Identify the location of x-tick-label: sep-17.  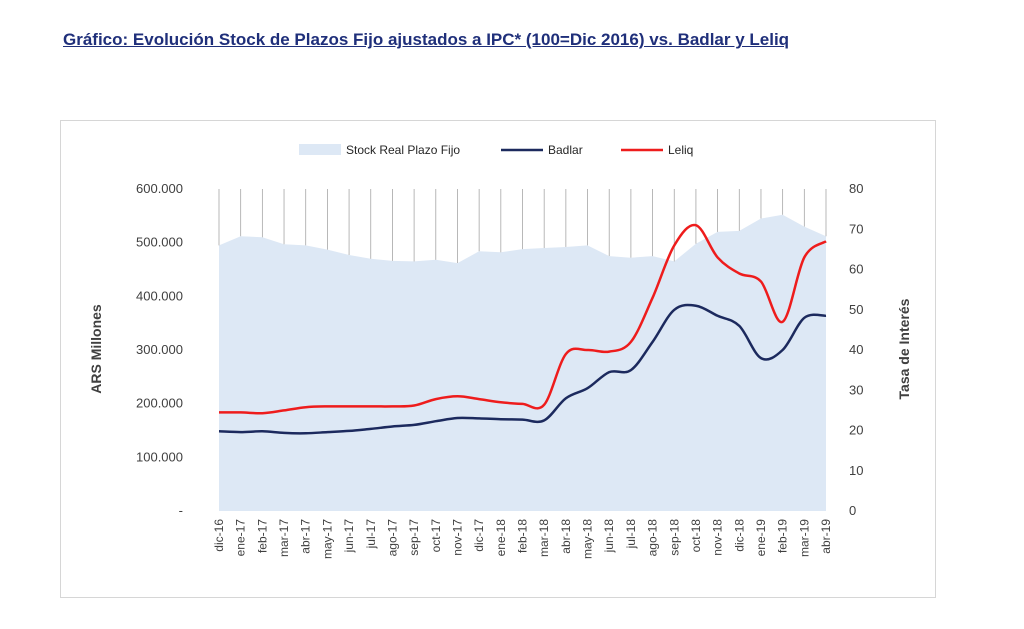
(414, 537).